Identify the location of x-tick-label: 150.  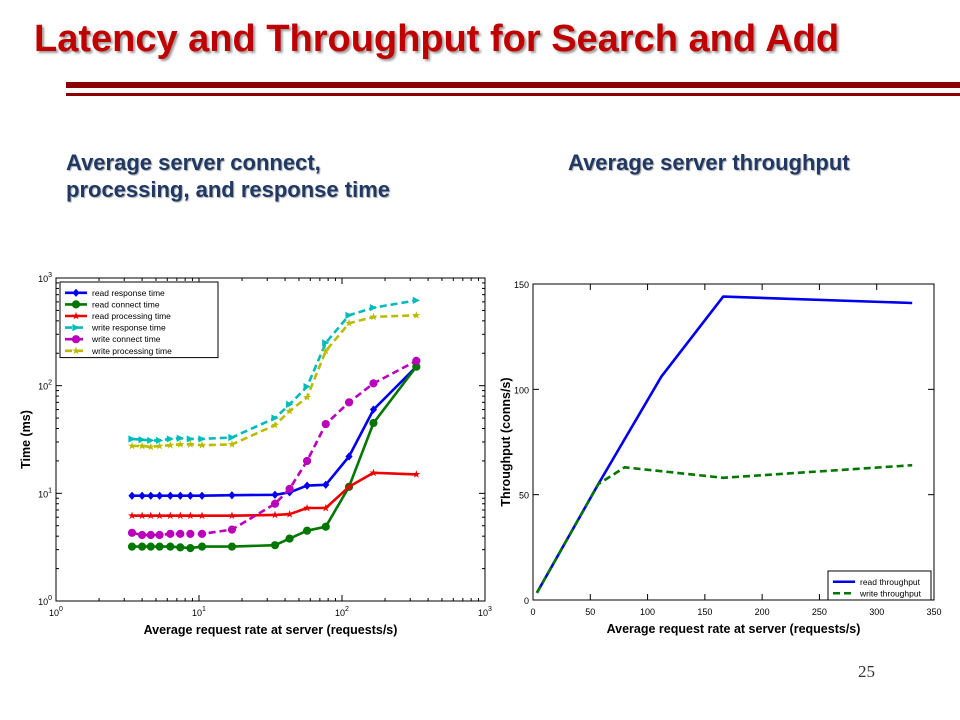
(704, 612).